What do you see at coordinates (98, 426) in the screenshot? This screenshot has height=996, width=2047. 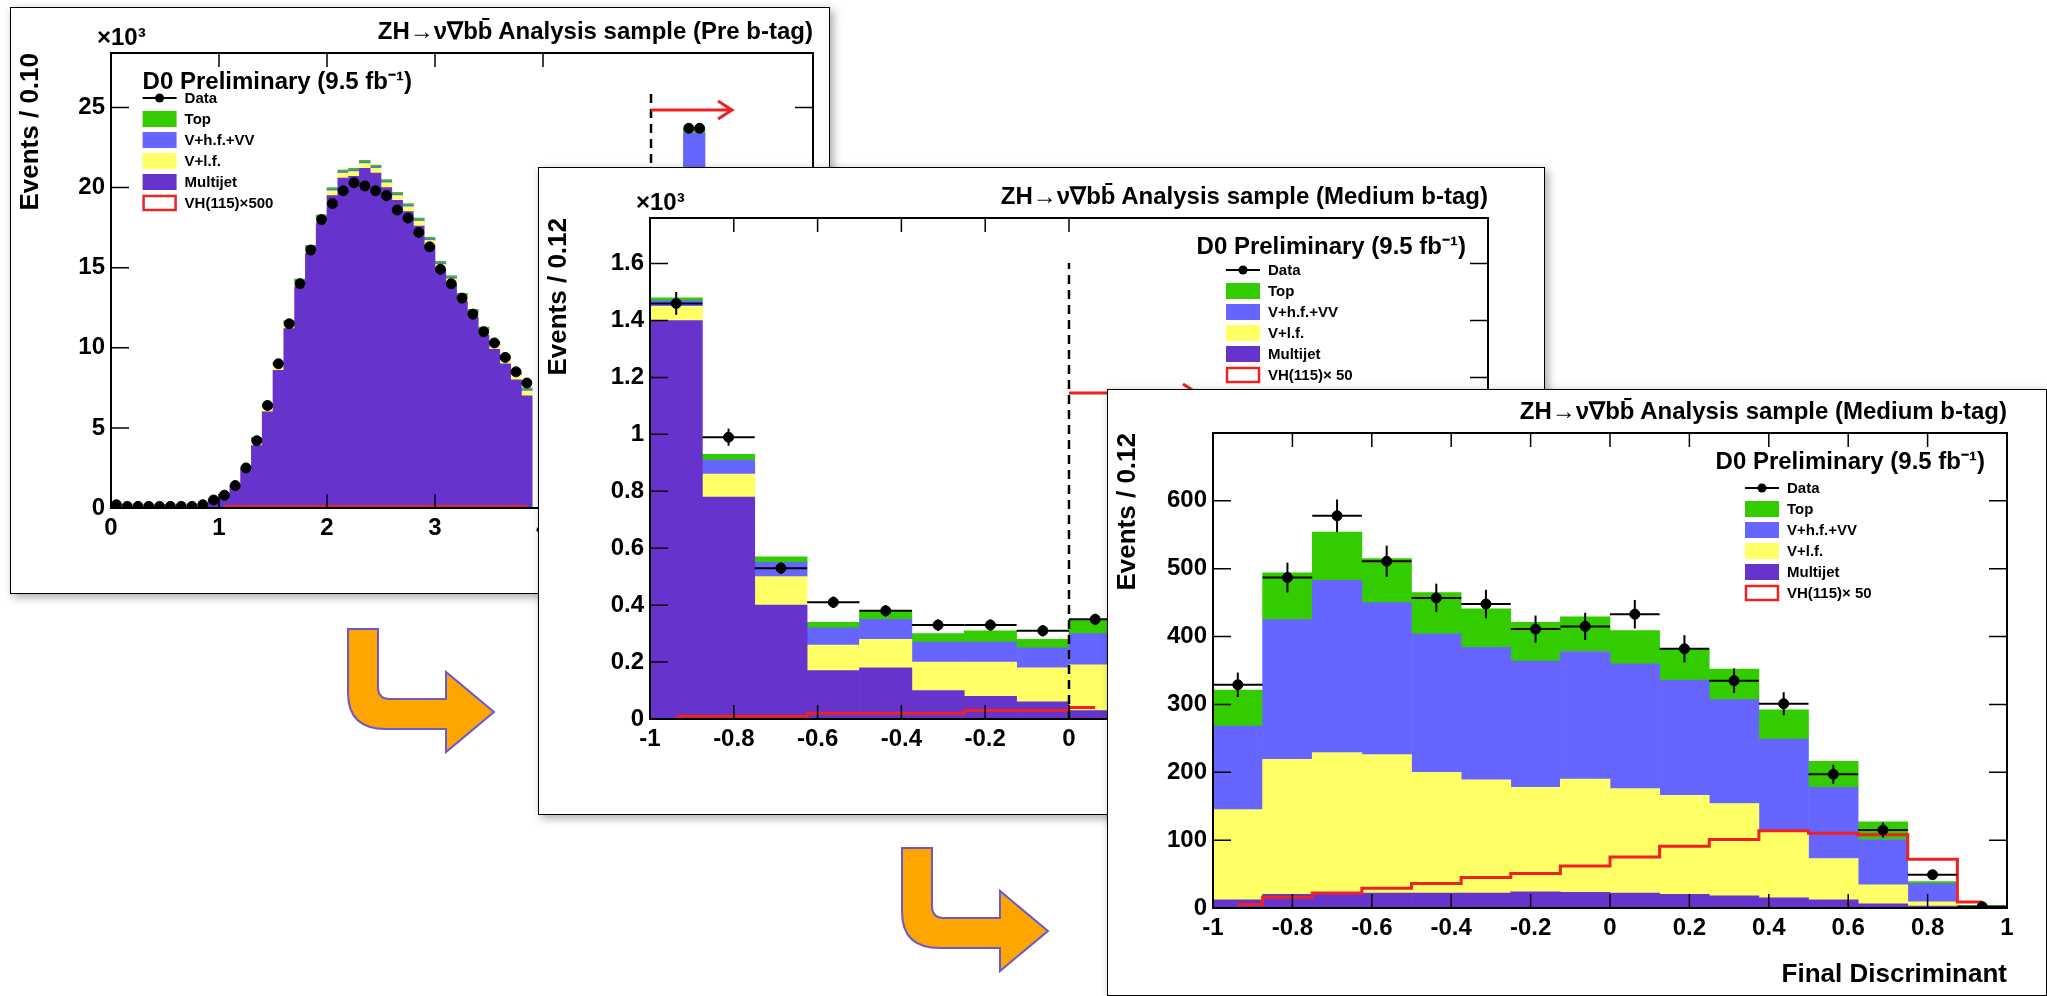 I see `y-tick-label: 5` at bounding box center [98, 426].